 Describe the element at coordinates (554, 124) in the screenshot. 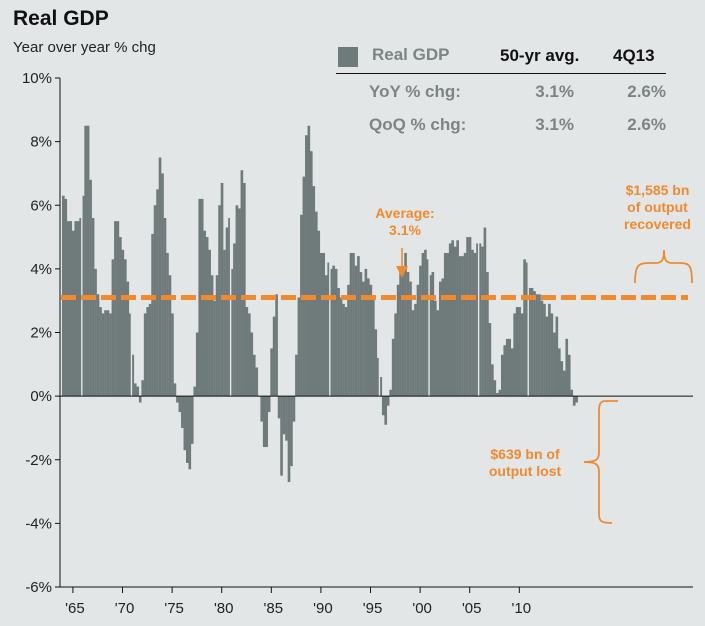

I see `legend-row-qoq-avg: 3.1%` at that location.